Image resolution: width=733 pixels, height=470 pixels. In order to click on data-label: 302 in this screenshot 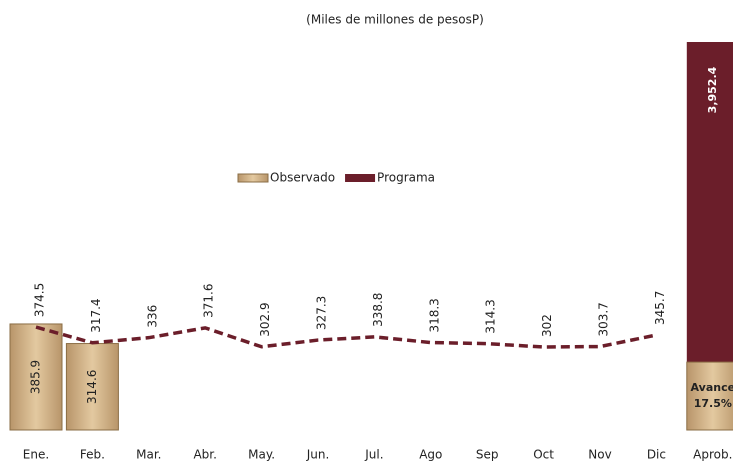, I will do `click(547, 325)`.